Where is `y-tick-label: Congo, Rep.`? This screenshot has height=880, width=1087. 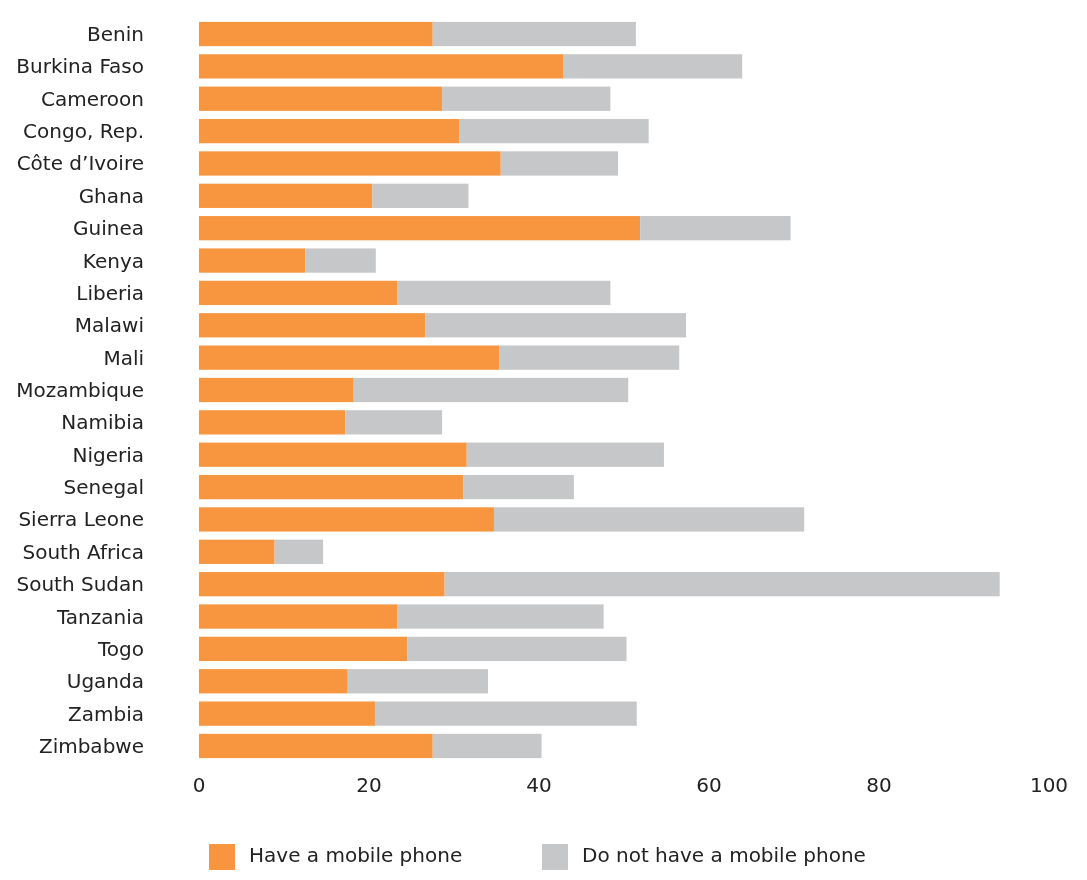
y-tick-label: Congo, Rep. is located at coordinates (83, 131).